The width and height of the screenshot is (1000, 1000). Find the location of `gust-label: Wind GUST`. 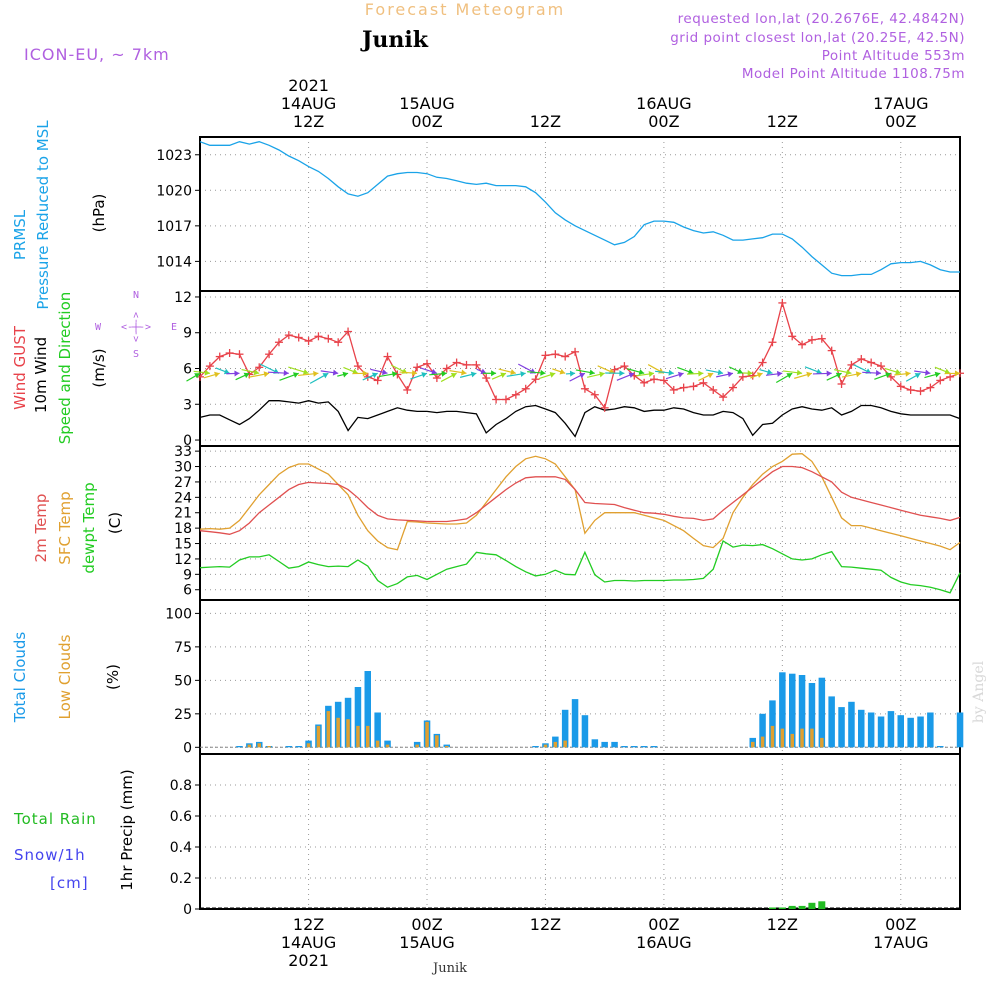

gust-label: Wind GUST is located at coordinates (20, 367).